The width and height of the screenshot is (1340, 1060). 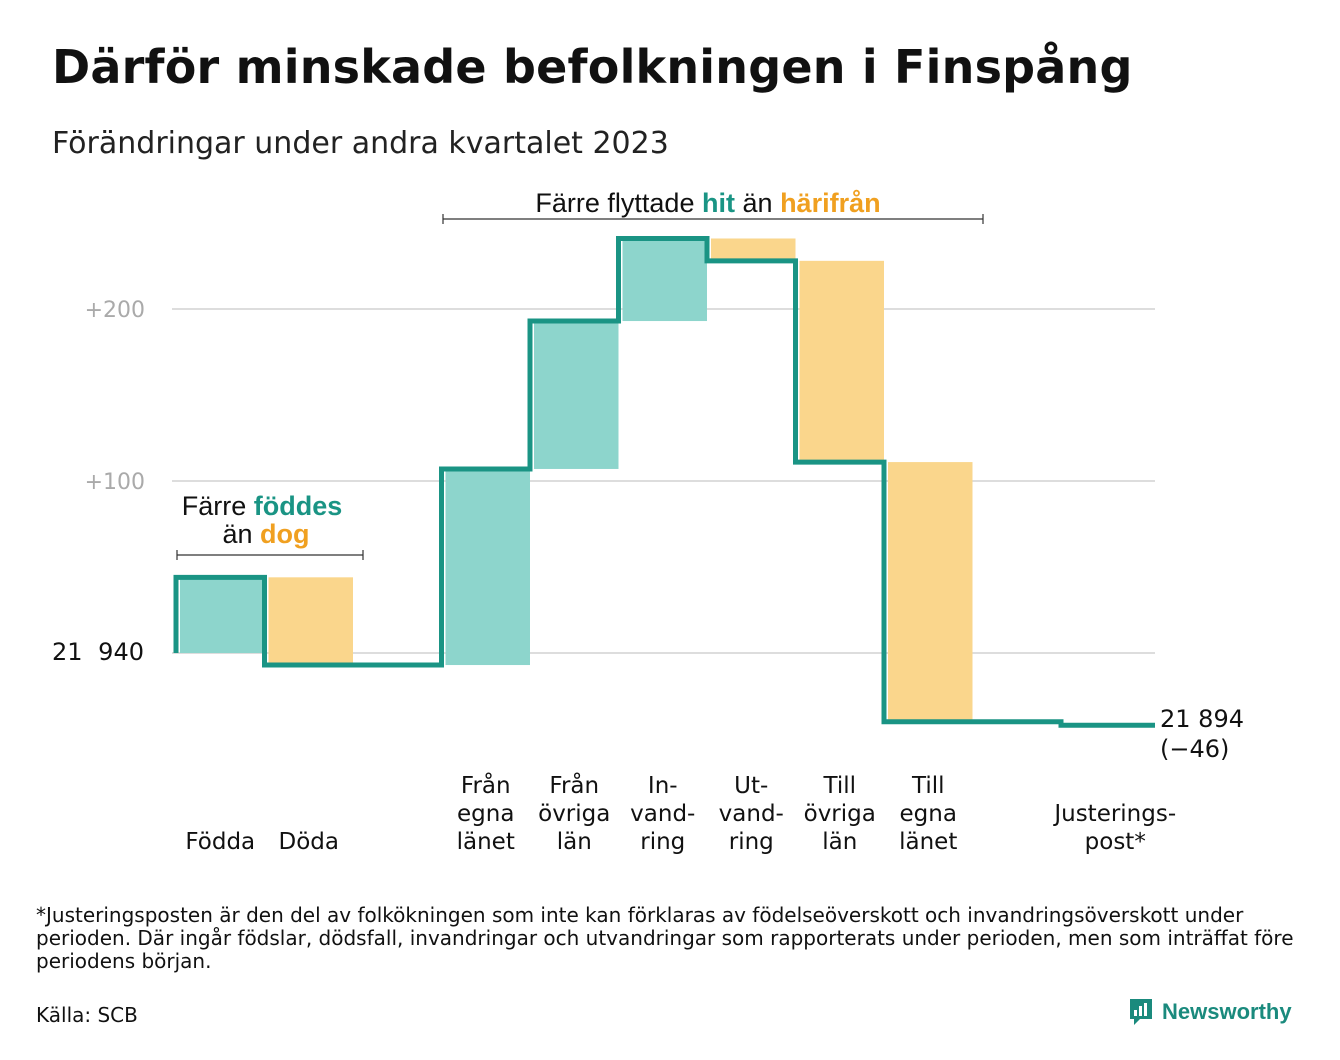 I want to click on migration-bracket, so click(x=713, y=219).